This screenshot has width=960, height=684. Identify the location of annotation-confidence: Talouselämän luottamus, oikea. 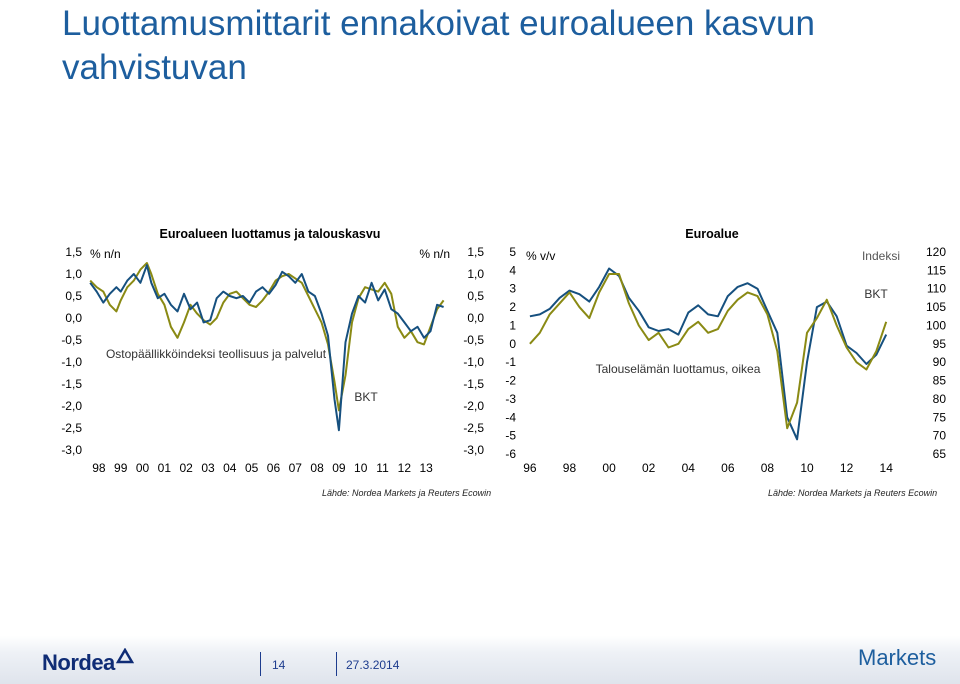
(678, 369).